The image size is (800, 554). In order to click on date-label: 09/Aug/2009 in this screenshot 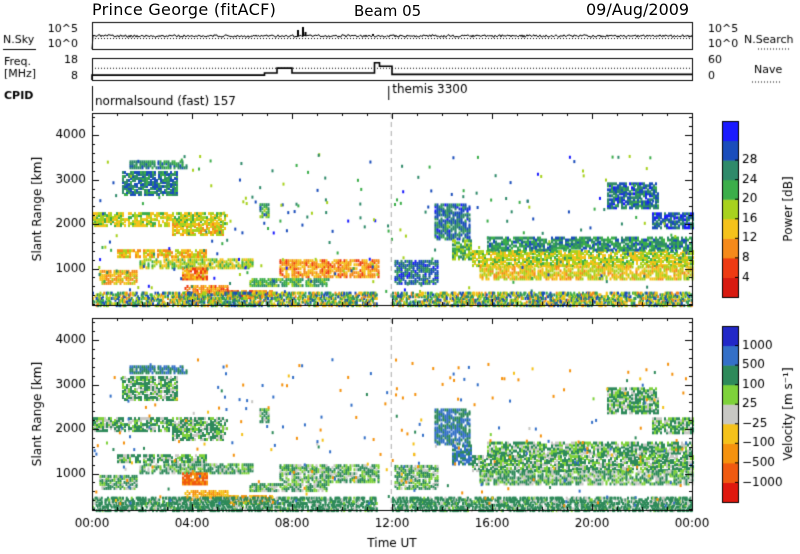, I will do `click(638, 9)`.